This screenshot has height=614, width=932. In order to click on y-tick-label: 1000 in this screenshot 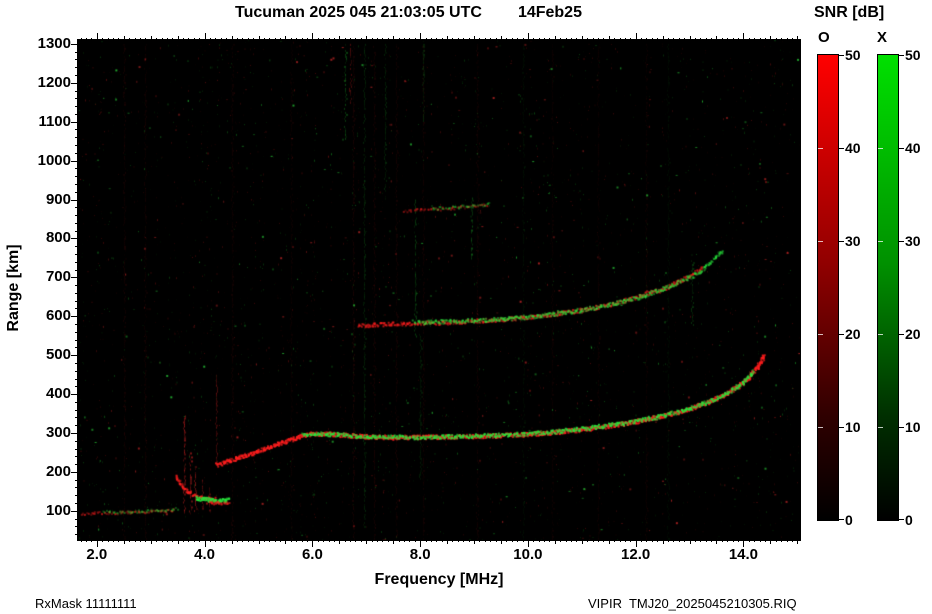, I will do `click(54, 160)`.